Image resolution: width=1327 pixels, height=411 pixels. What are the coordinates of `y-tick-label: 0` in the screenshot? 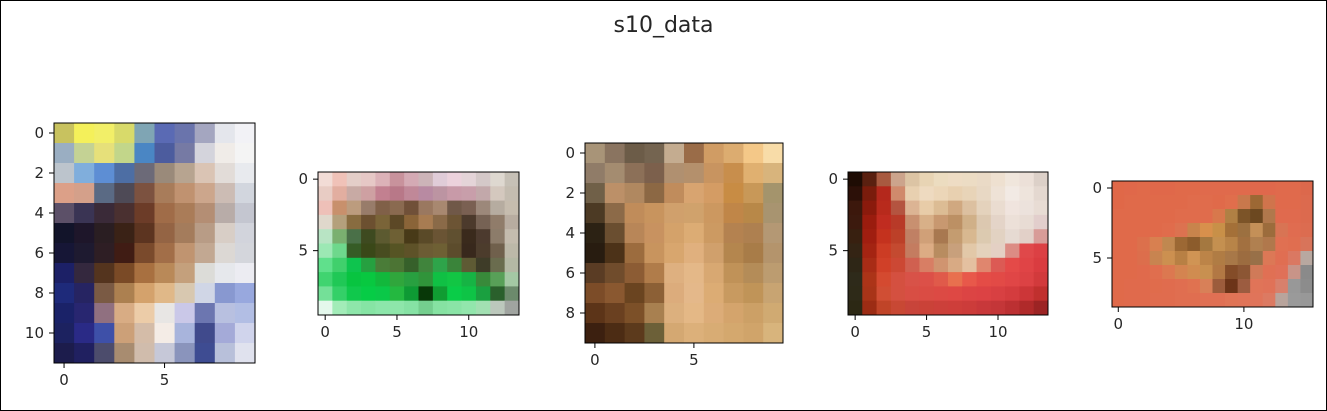 It's located at (833, 179).